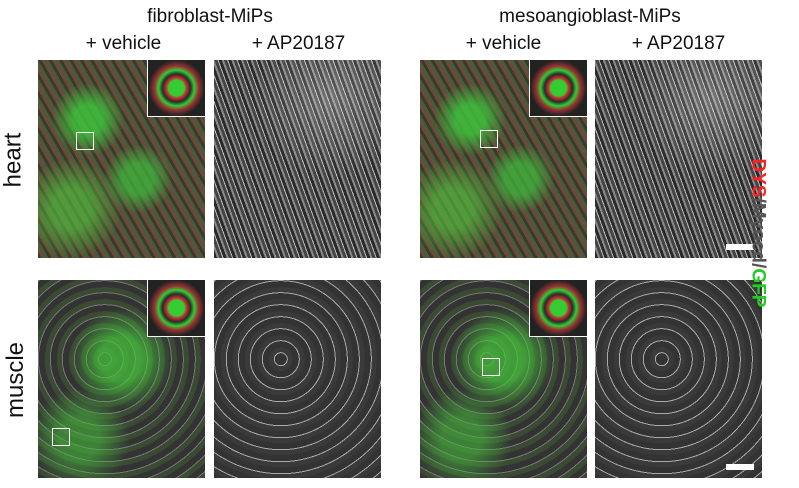 The image size is (799, 488). What do you see at coordinates (590, 16) in the screenshot?
I see `group-title-mesoangioblast: mesoangioblast-MiPs` at bounding box center [590, 16].